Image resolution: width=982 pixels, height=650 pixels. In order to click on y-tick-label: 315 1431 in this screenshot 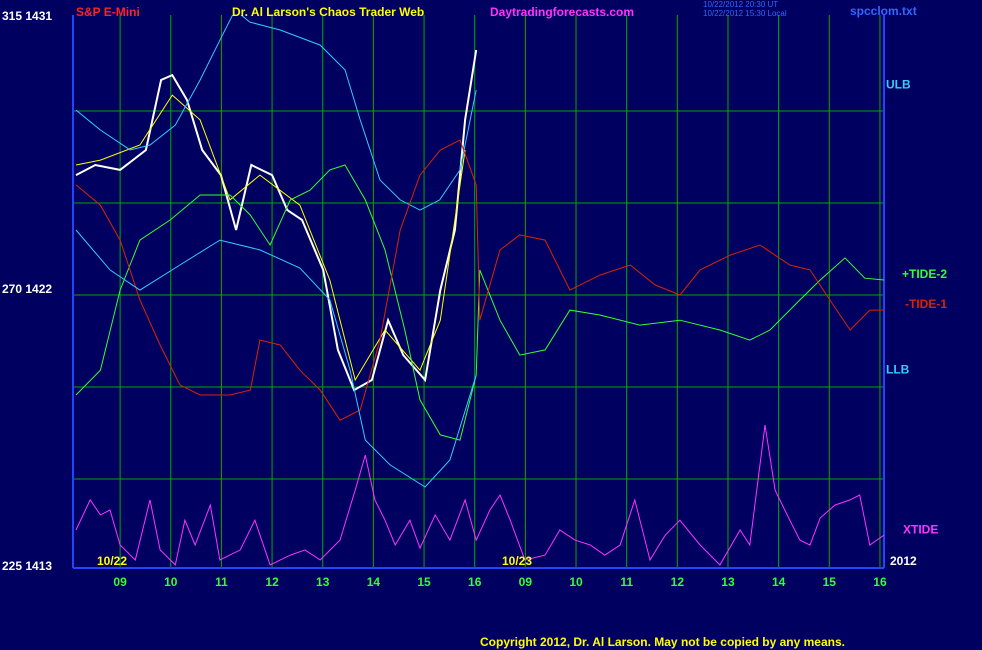, I will do `click(27, 16)`.